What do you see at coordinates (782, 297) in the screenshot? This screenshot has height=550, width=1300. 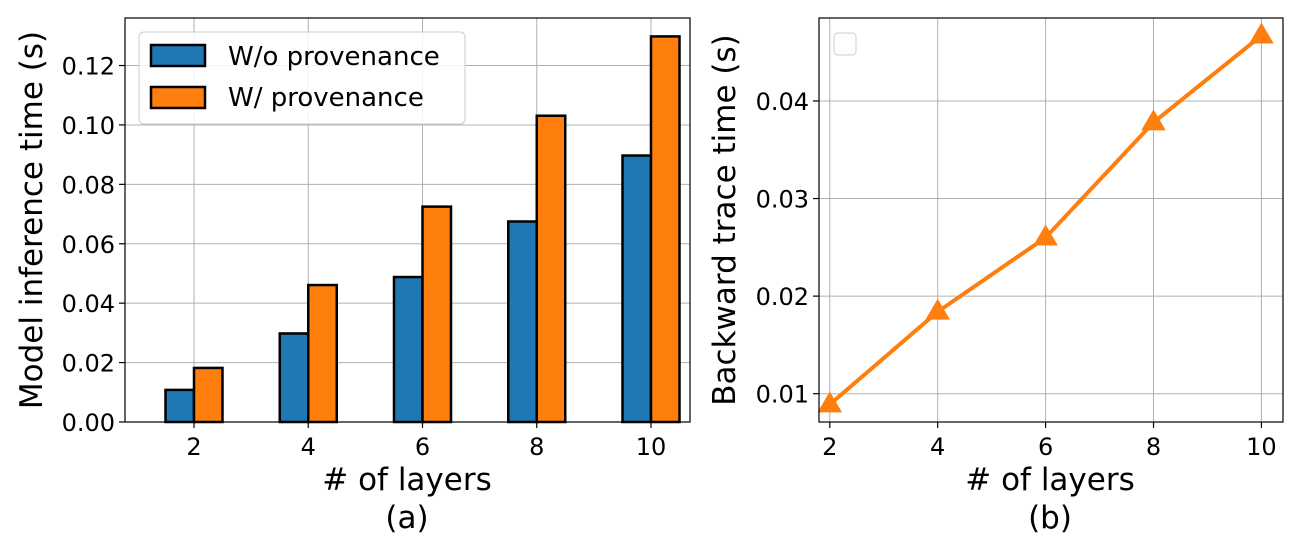 I see `panel-b-y-tick-label: 0.02` at bounding box center [782, 297].